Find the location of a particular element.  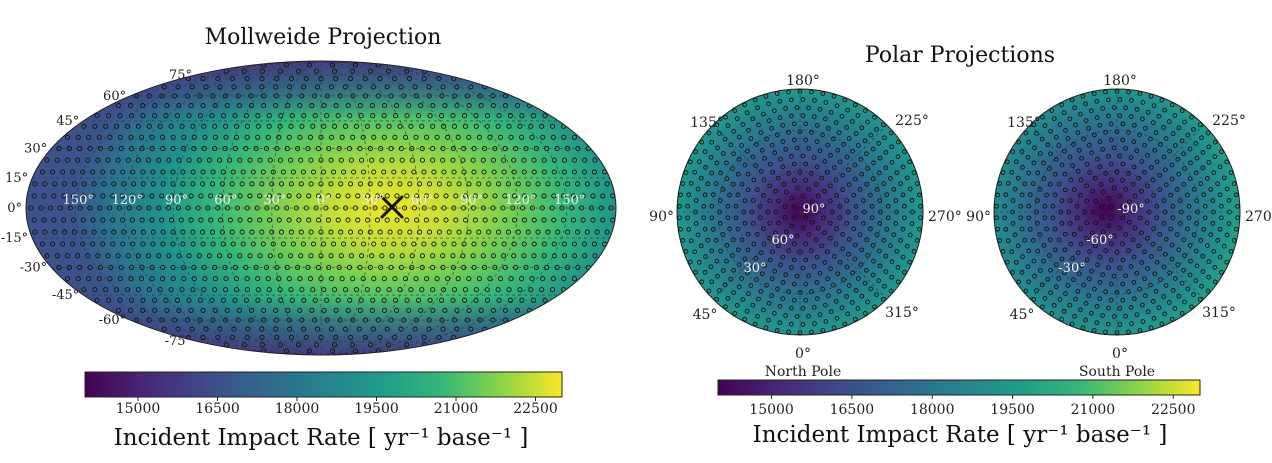

meridian-line is located at coordinates (394, 208).